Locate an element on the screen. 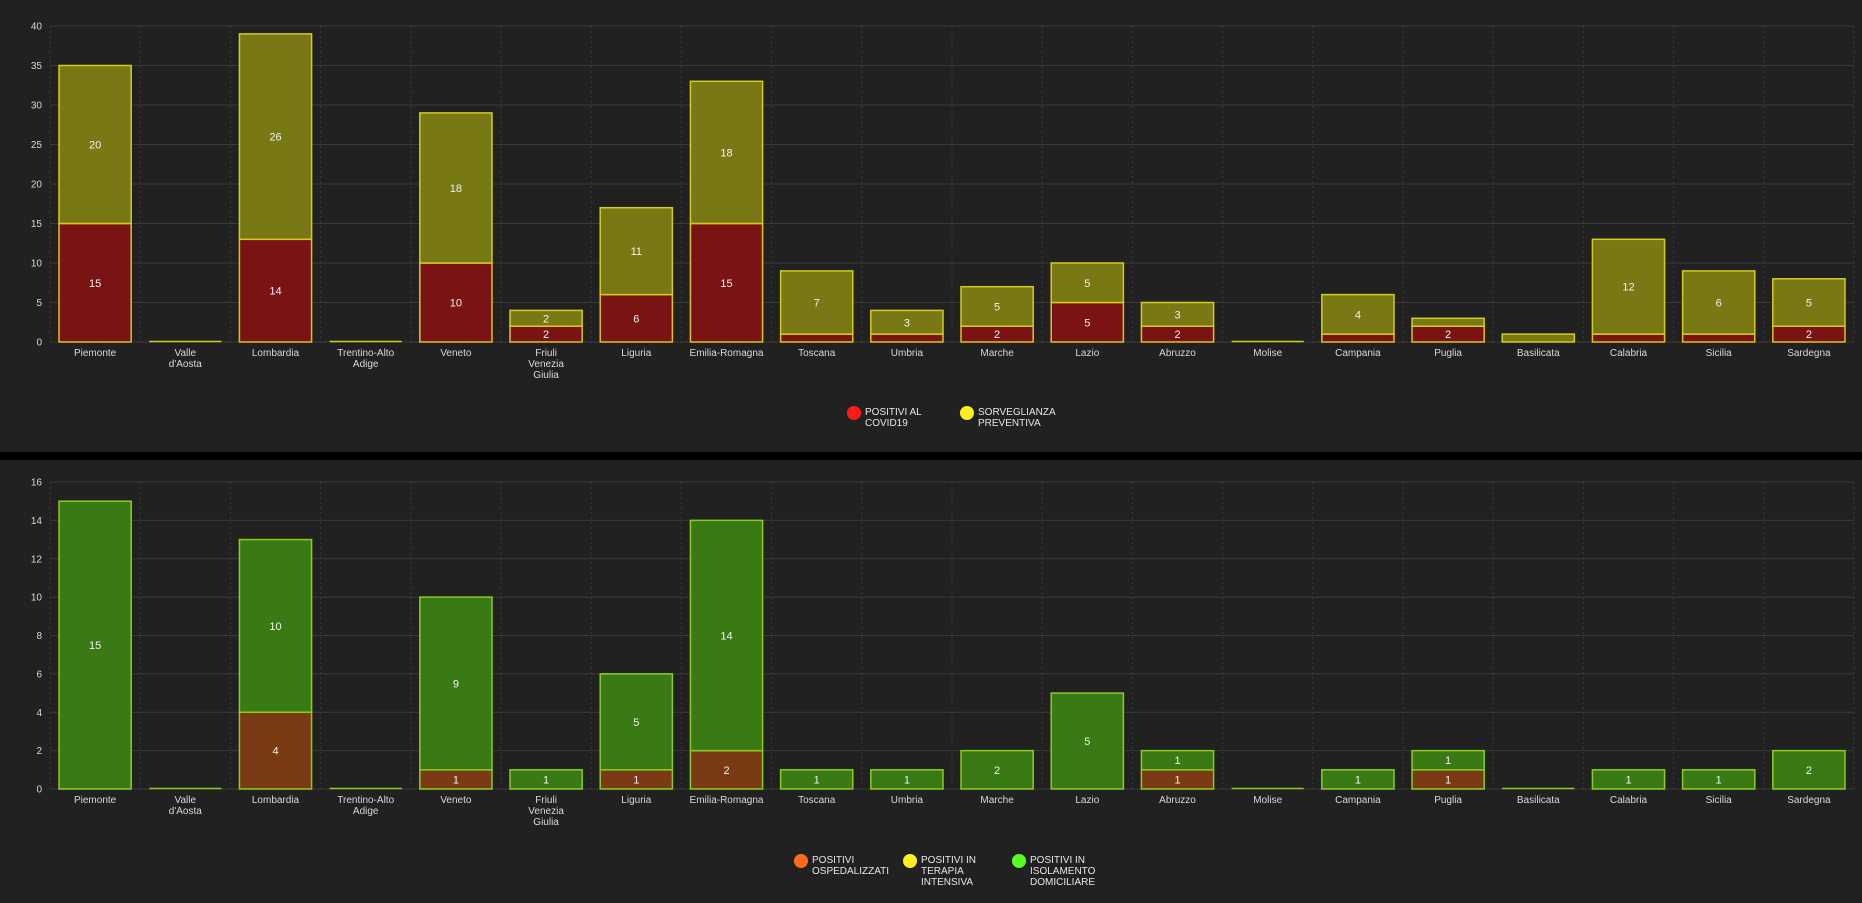  top-x-tick-label: Abruzzo is located at coordinates (1177, 353).